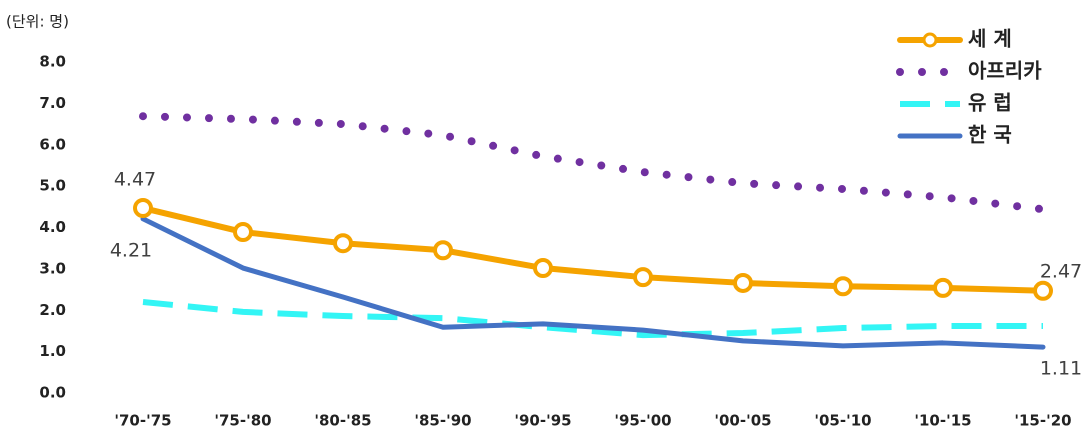  I want to click on legend-label: 아프리카, so click(1005, 71).